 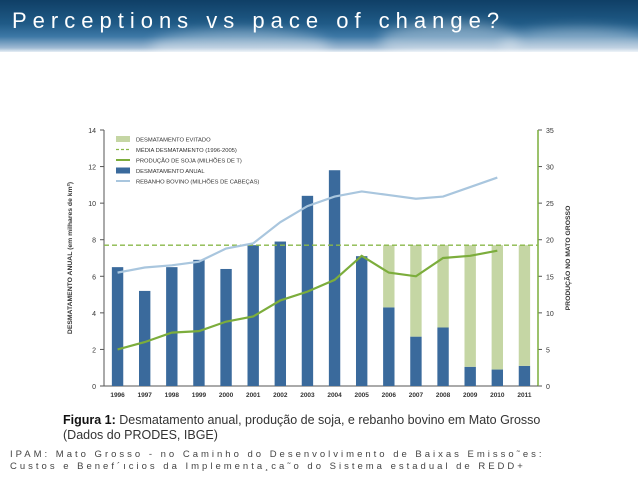 What do you see at coordinates (259, 20) in the screenshot?
I see `slide-title: Perceptions vs pace of change?` at bounding box center [259, 20].